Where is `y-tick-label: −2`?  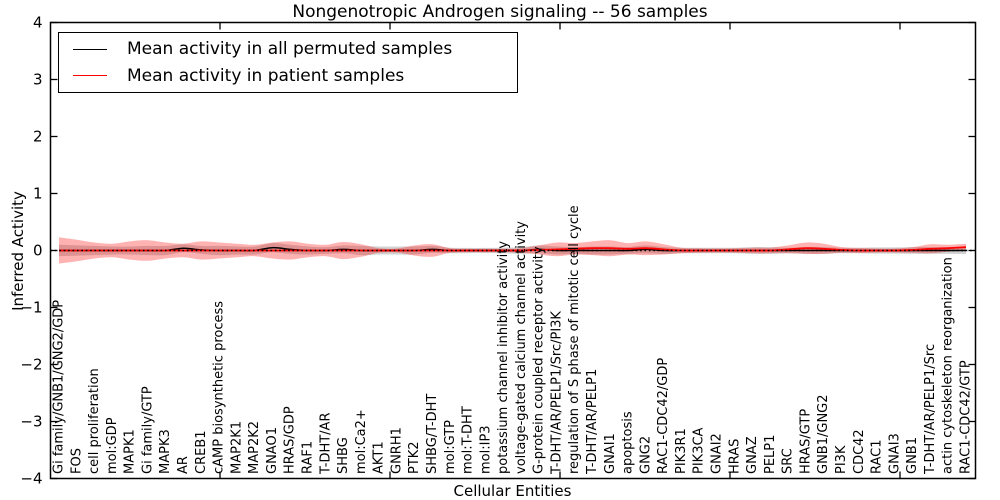
y-tick-label: −2 is located at coordinates (31, 365).